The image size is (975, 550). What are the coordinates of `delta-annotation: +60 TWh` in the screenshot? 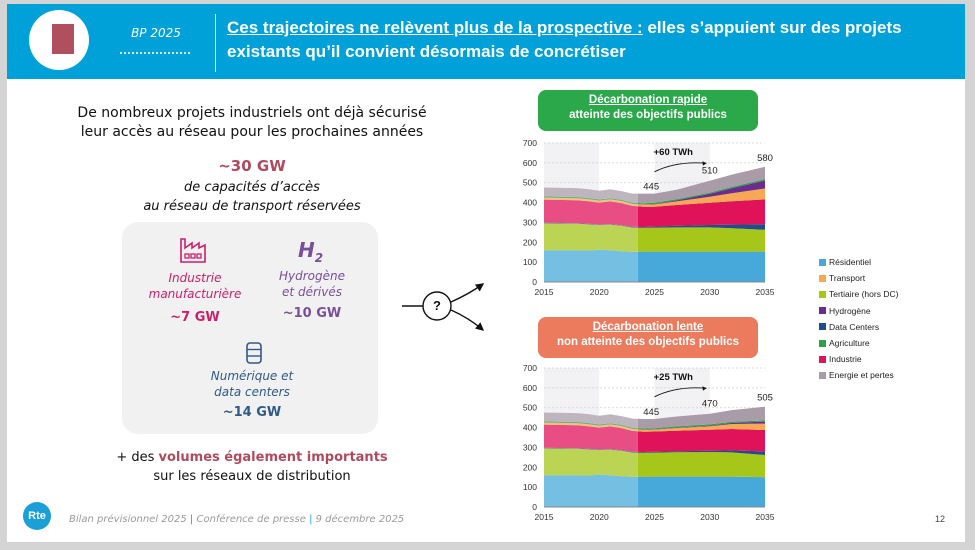 It's located at (674, 152).